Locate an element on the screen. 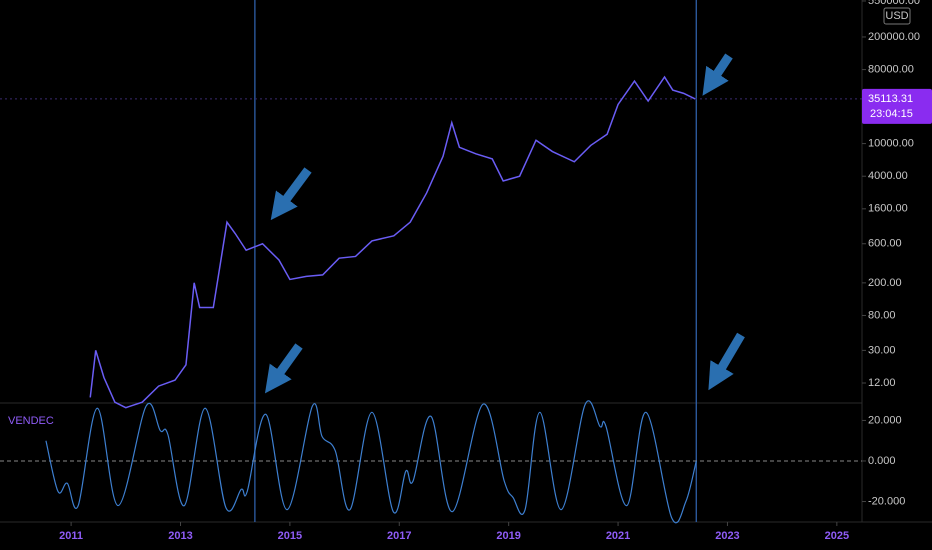 This screenshot has width=932, height=550. x-tick-label: 2019 is located at coordinates (508, 536).